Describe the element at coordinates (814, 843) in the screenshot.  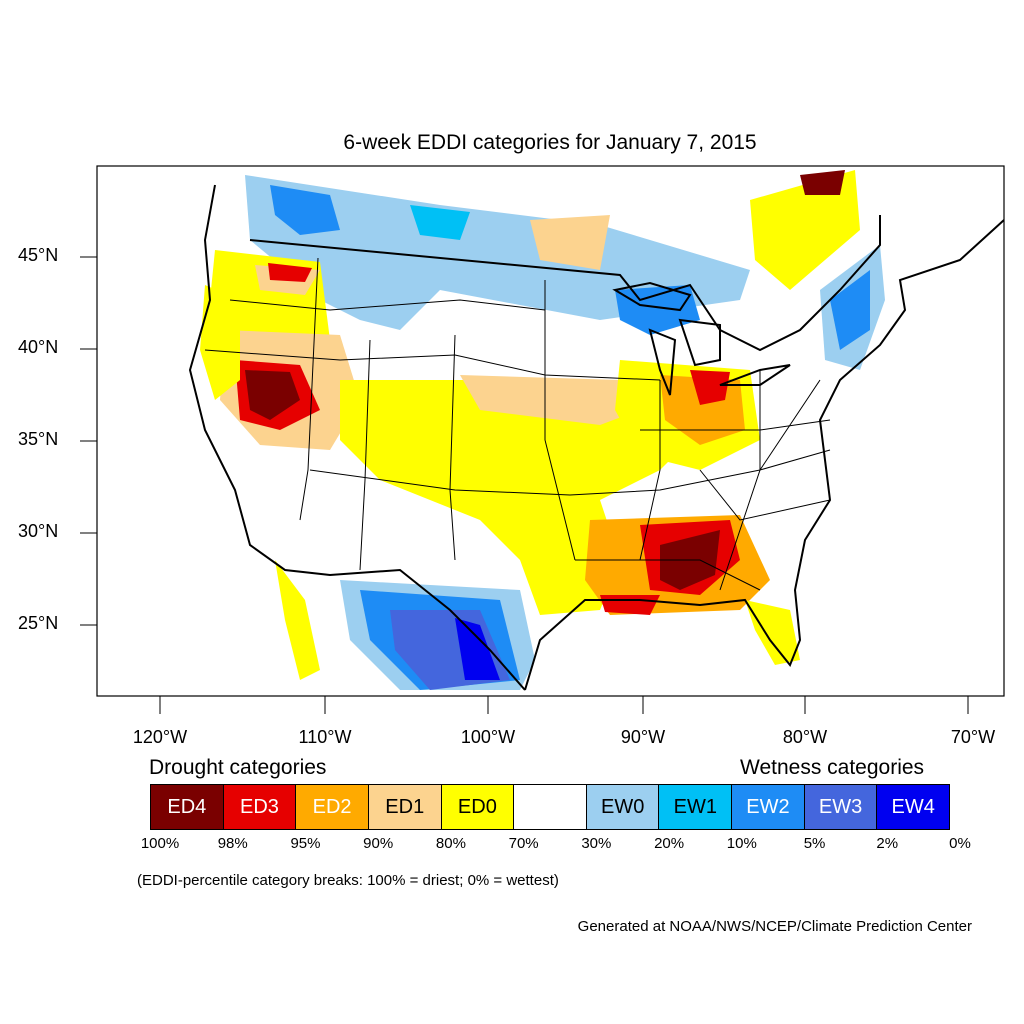
I see `percent-label: 5%` at that location.